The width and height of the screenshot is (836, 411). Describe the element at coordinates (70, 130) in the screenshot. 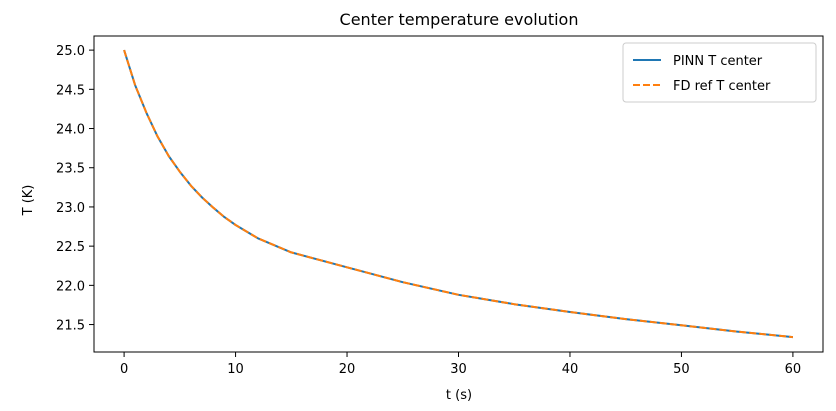

I see `y-tick-label: 24.0` at that location.